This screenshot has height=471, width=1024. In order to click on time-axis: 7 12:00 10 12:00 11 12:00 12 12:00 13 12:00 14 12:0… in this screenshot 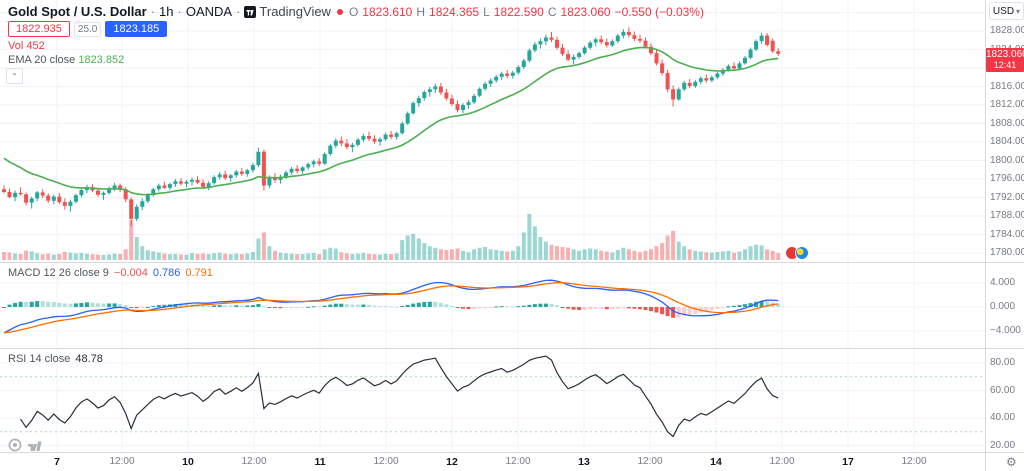, I will do `click(492, 462)`.